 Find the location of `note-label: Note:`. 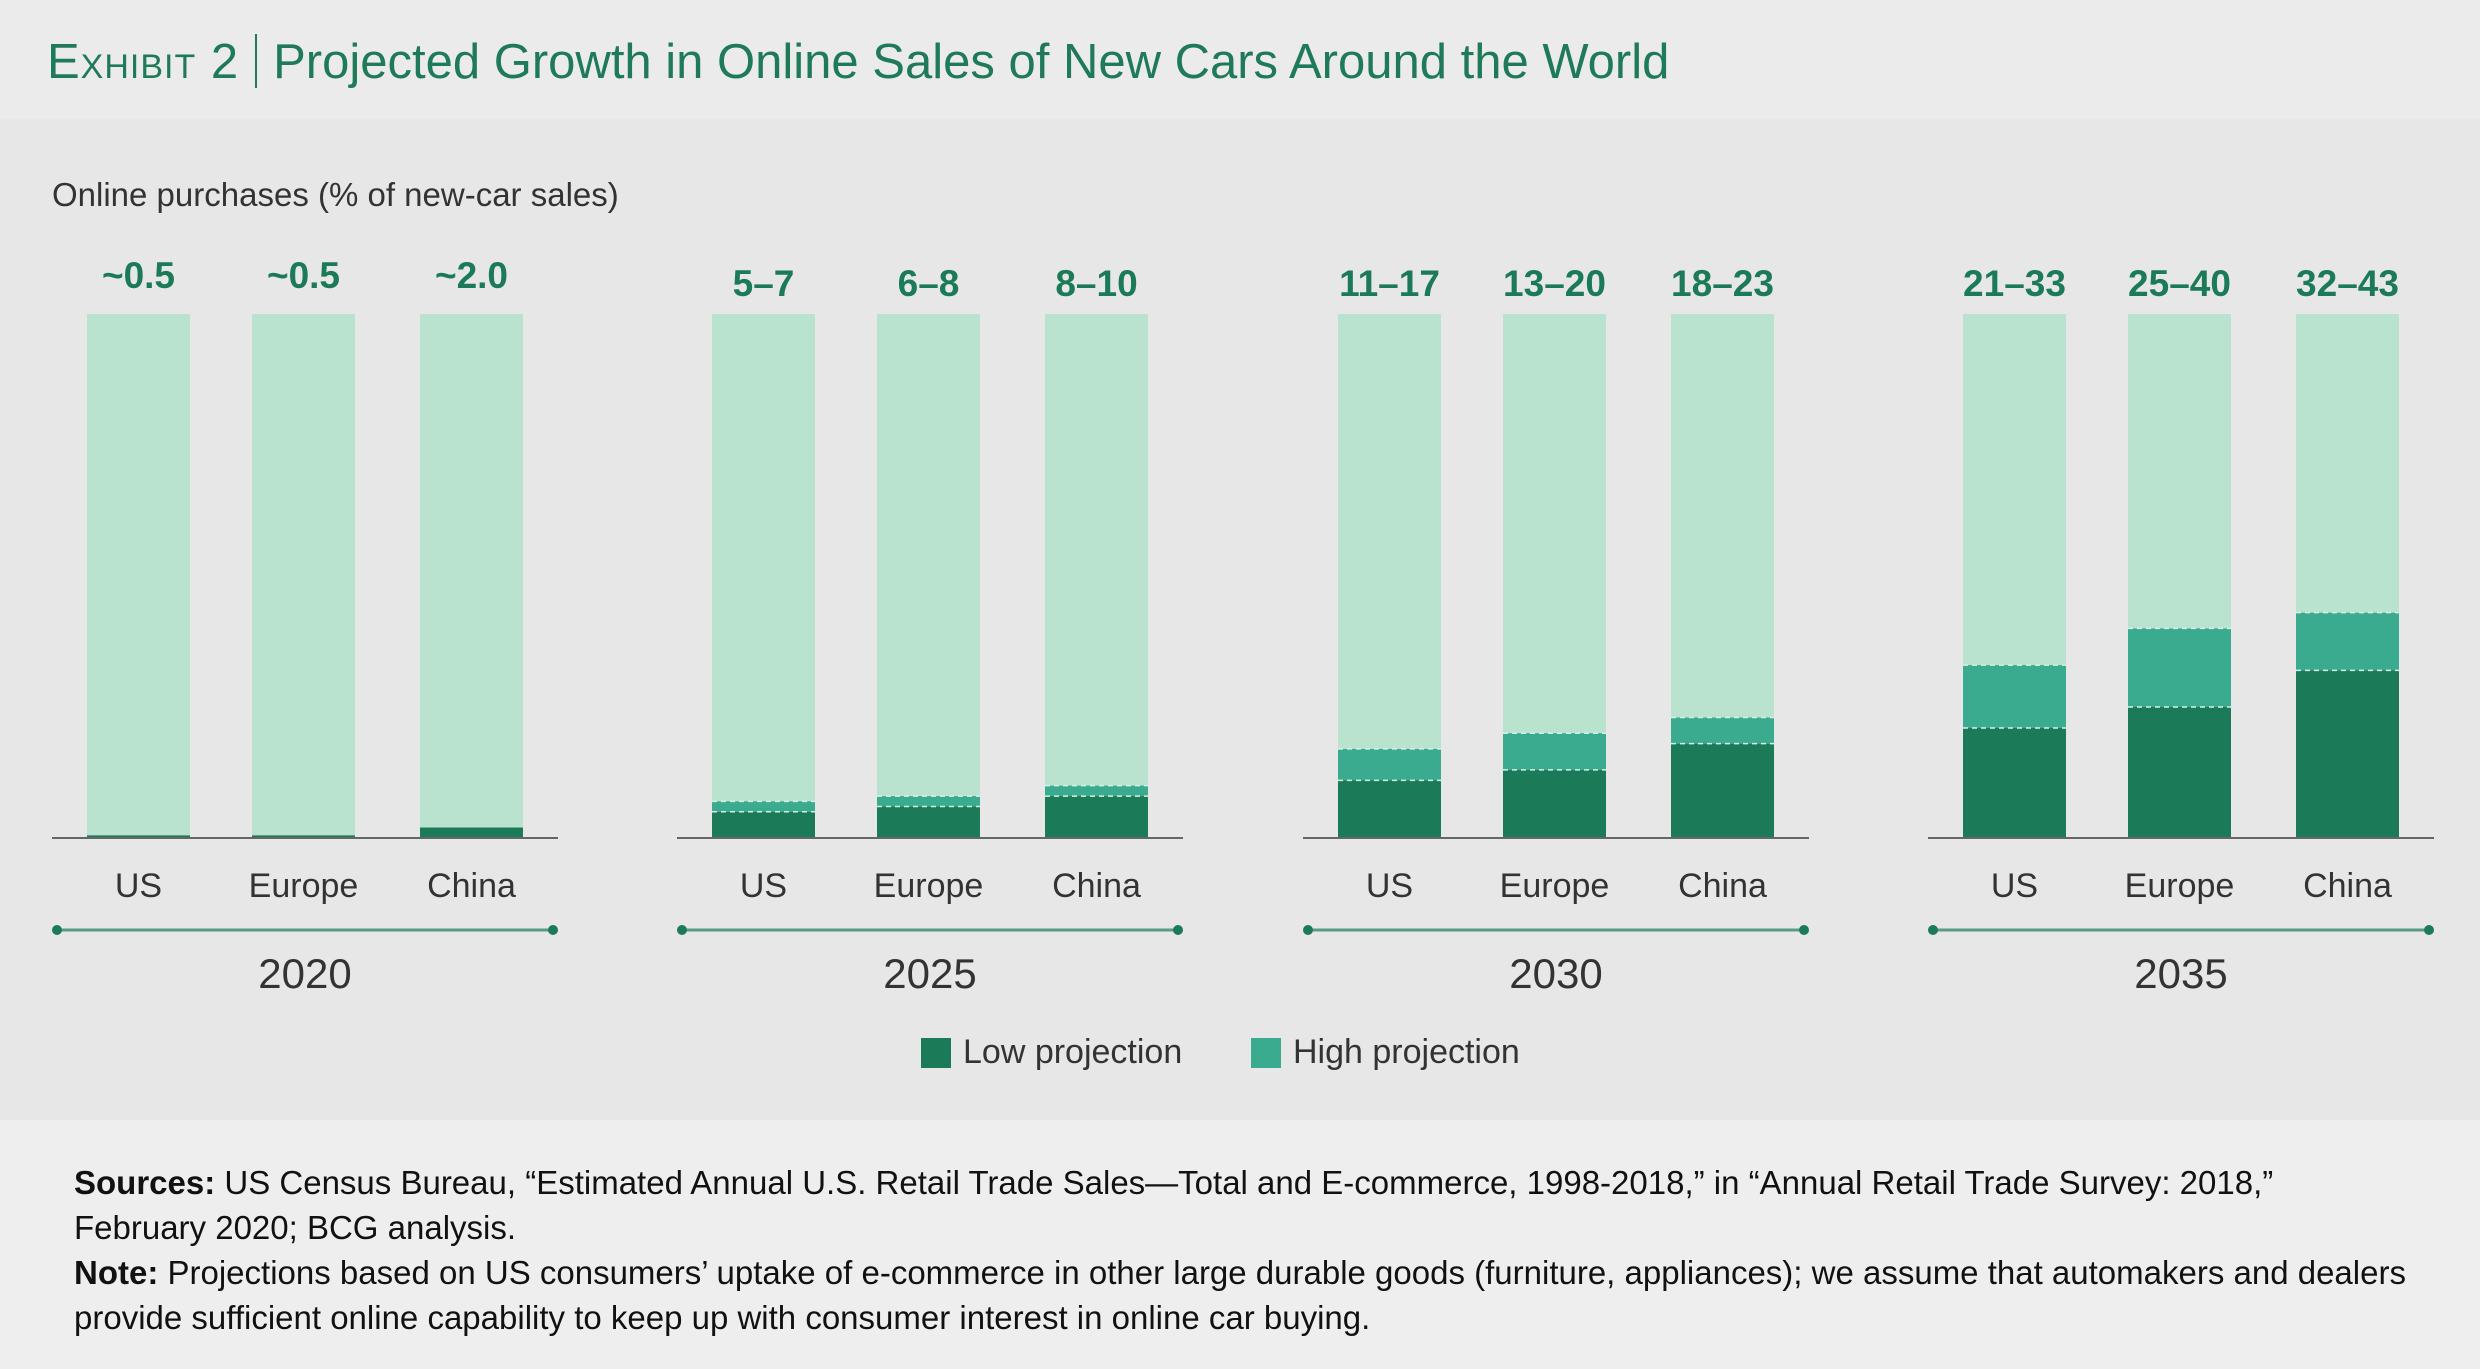

note-label: Note: is located at coordinates (116, 1272).